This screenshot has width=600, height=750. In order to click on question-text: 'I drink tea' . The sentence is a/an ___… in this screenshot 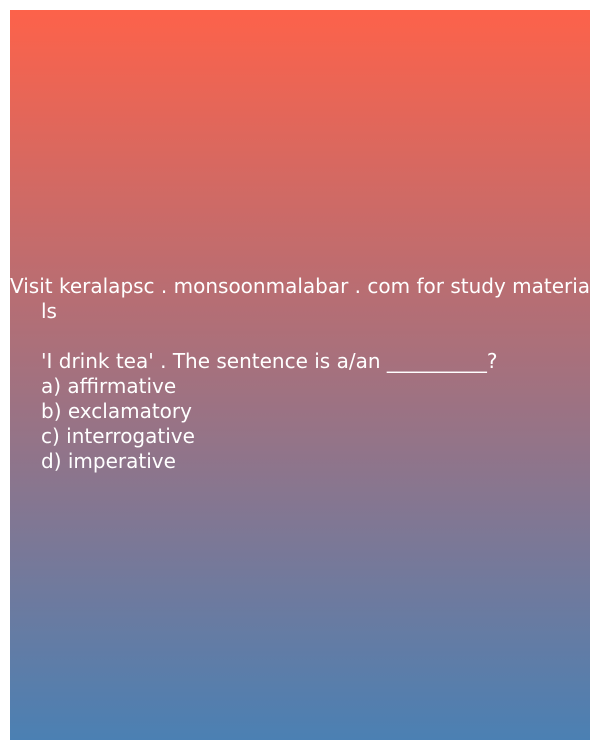, I will do `click(269, 361)`.